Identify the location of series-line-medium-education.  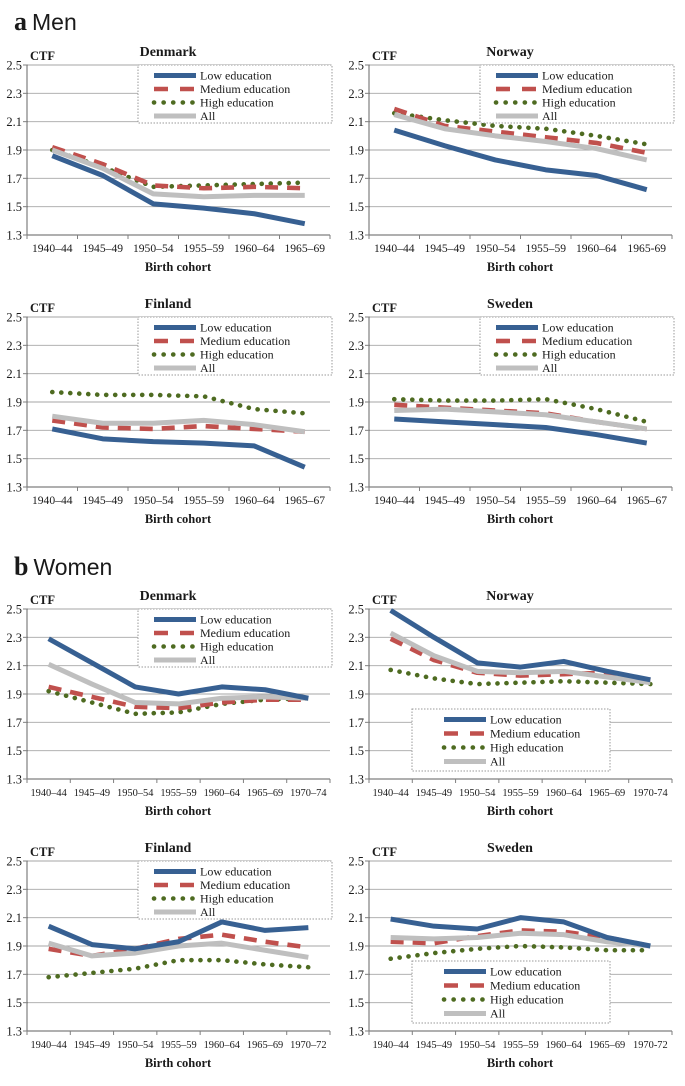
(520, 130).